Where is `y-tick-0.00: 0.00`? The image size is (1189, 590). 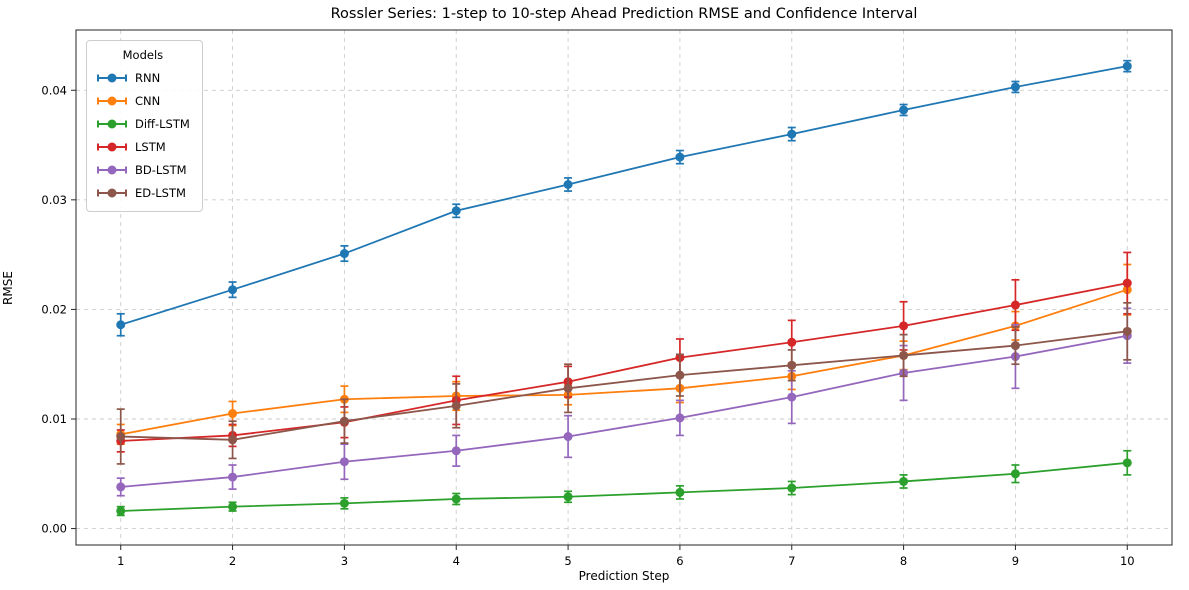 y-tick-0.00: 0.00 is located at coordinates (54, 529).